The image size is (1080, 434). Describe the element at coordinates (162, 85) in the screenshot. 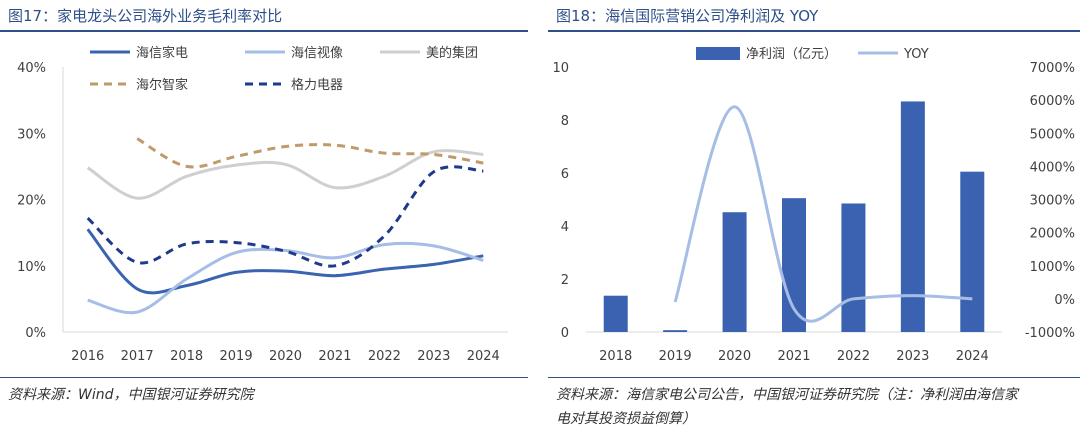

I see `legend-label: 海尔智家` at that location.